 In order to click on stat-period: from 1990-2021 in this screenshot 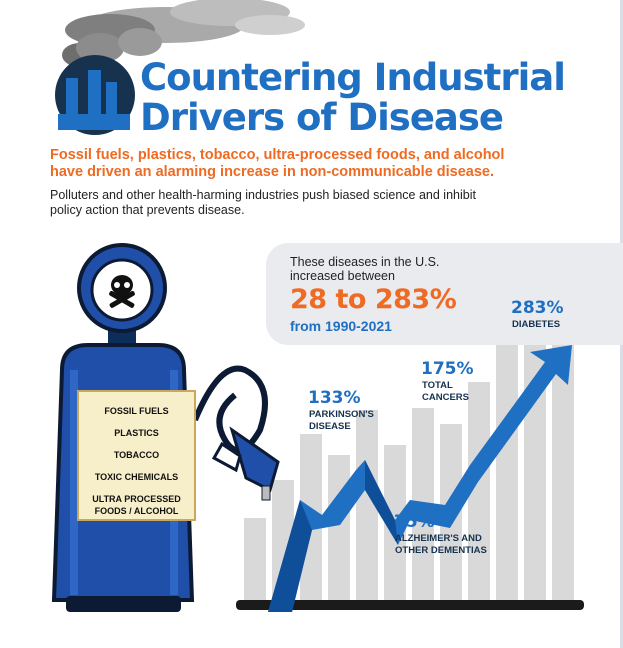, I will do `click(341, 326)`.